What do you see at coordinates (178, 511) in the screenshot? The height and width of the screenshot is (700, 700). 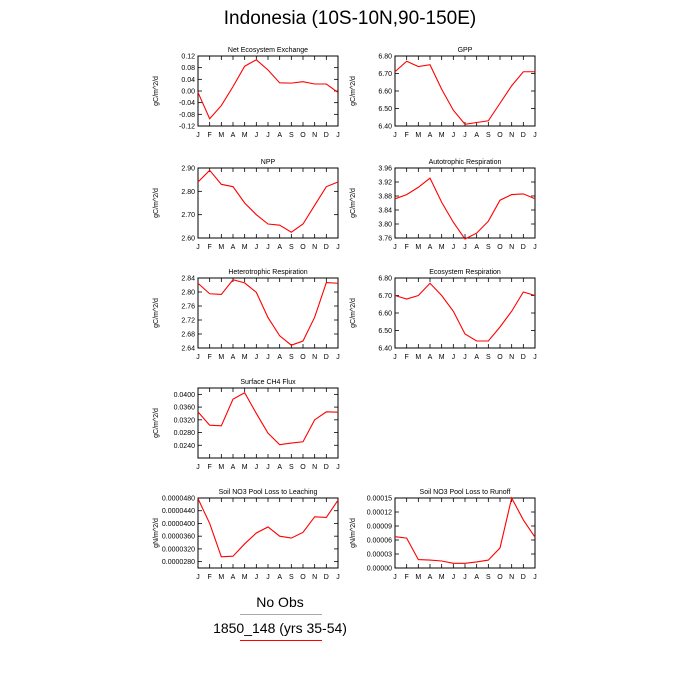 I see `y-tick-label: 0.0000440` at bounding box center [178, 511].